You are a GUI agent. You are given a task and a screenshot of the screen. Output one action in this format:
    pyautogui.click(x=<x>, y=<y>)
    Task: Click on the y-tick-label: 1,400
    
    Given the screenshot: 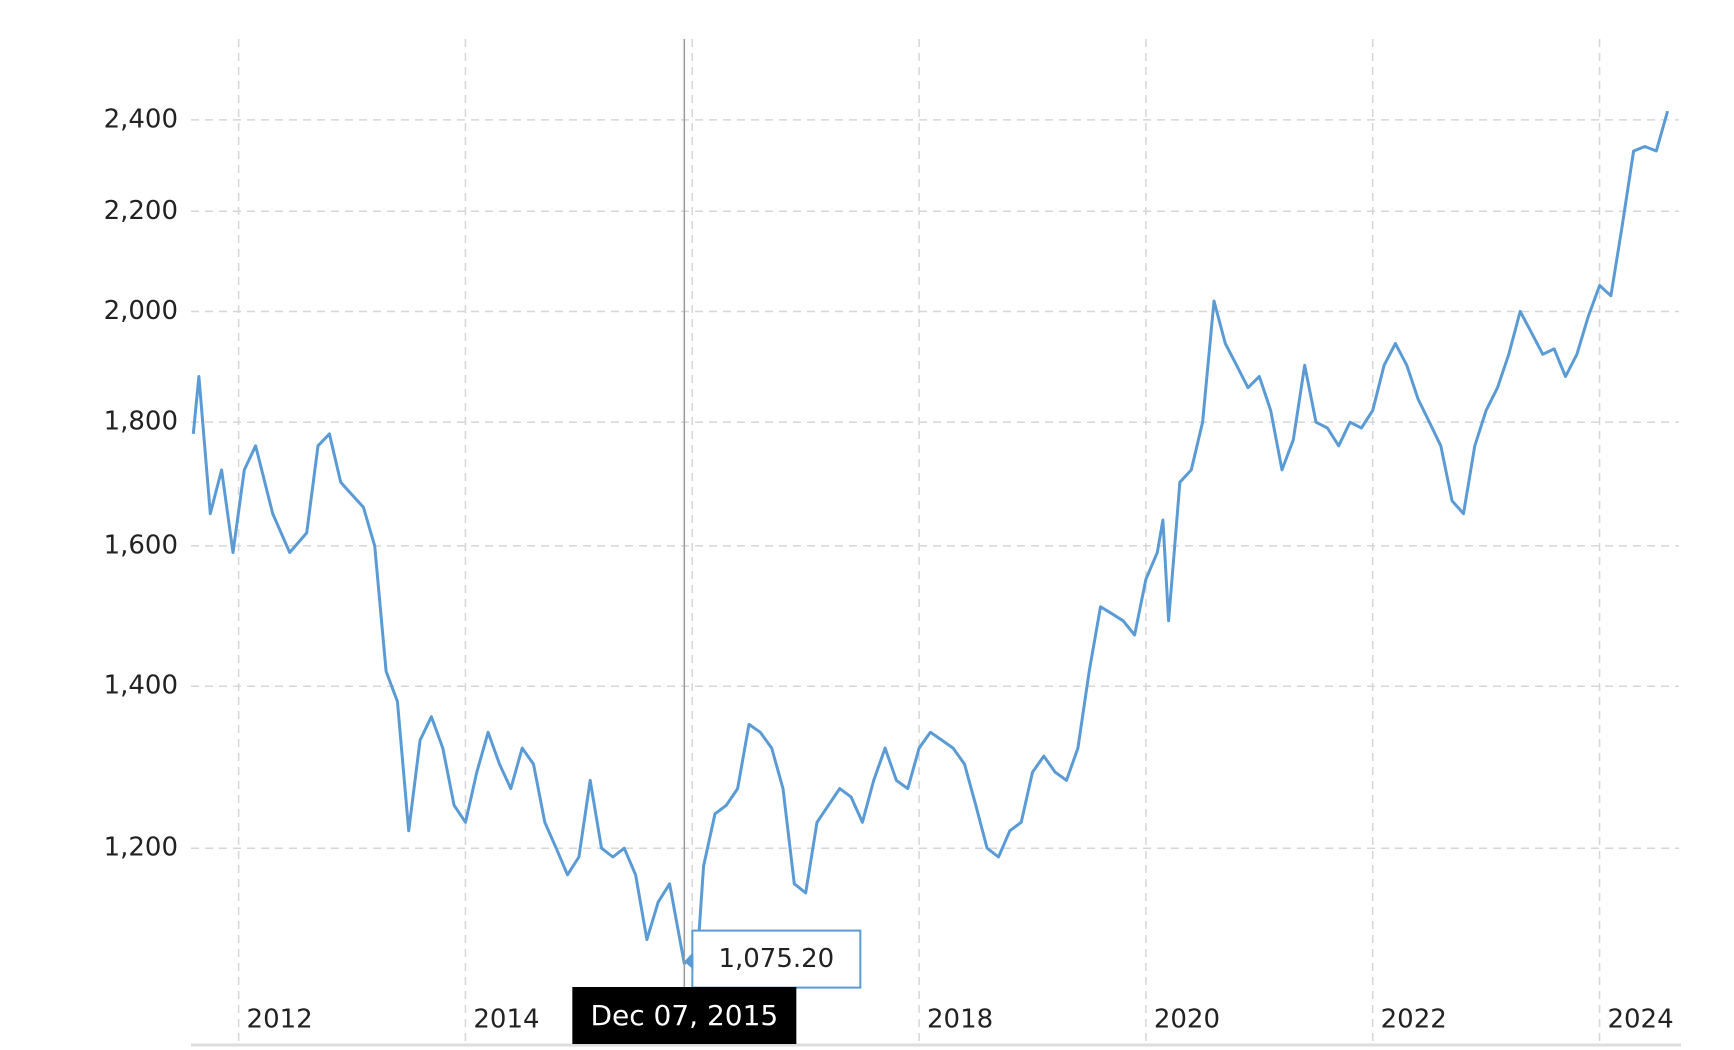 What is the action you would take?
    pyautogui.click(x=141, y=686)
    